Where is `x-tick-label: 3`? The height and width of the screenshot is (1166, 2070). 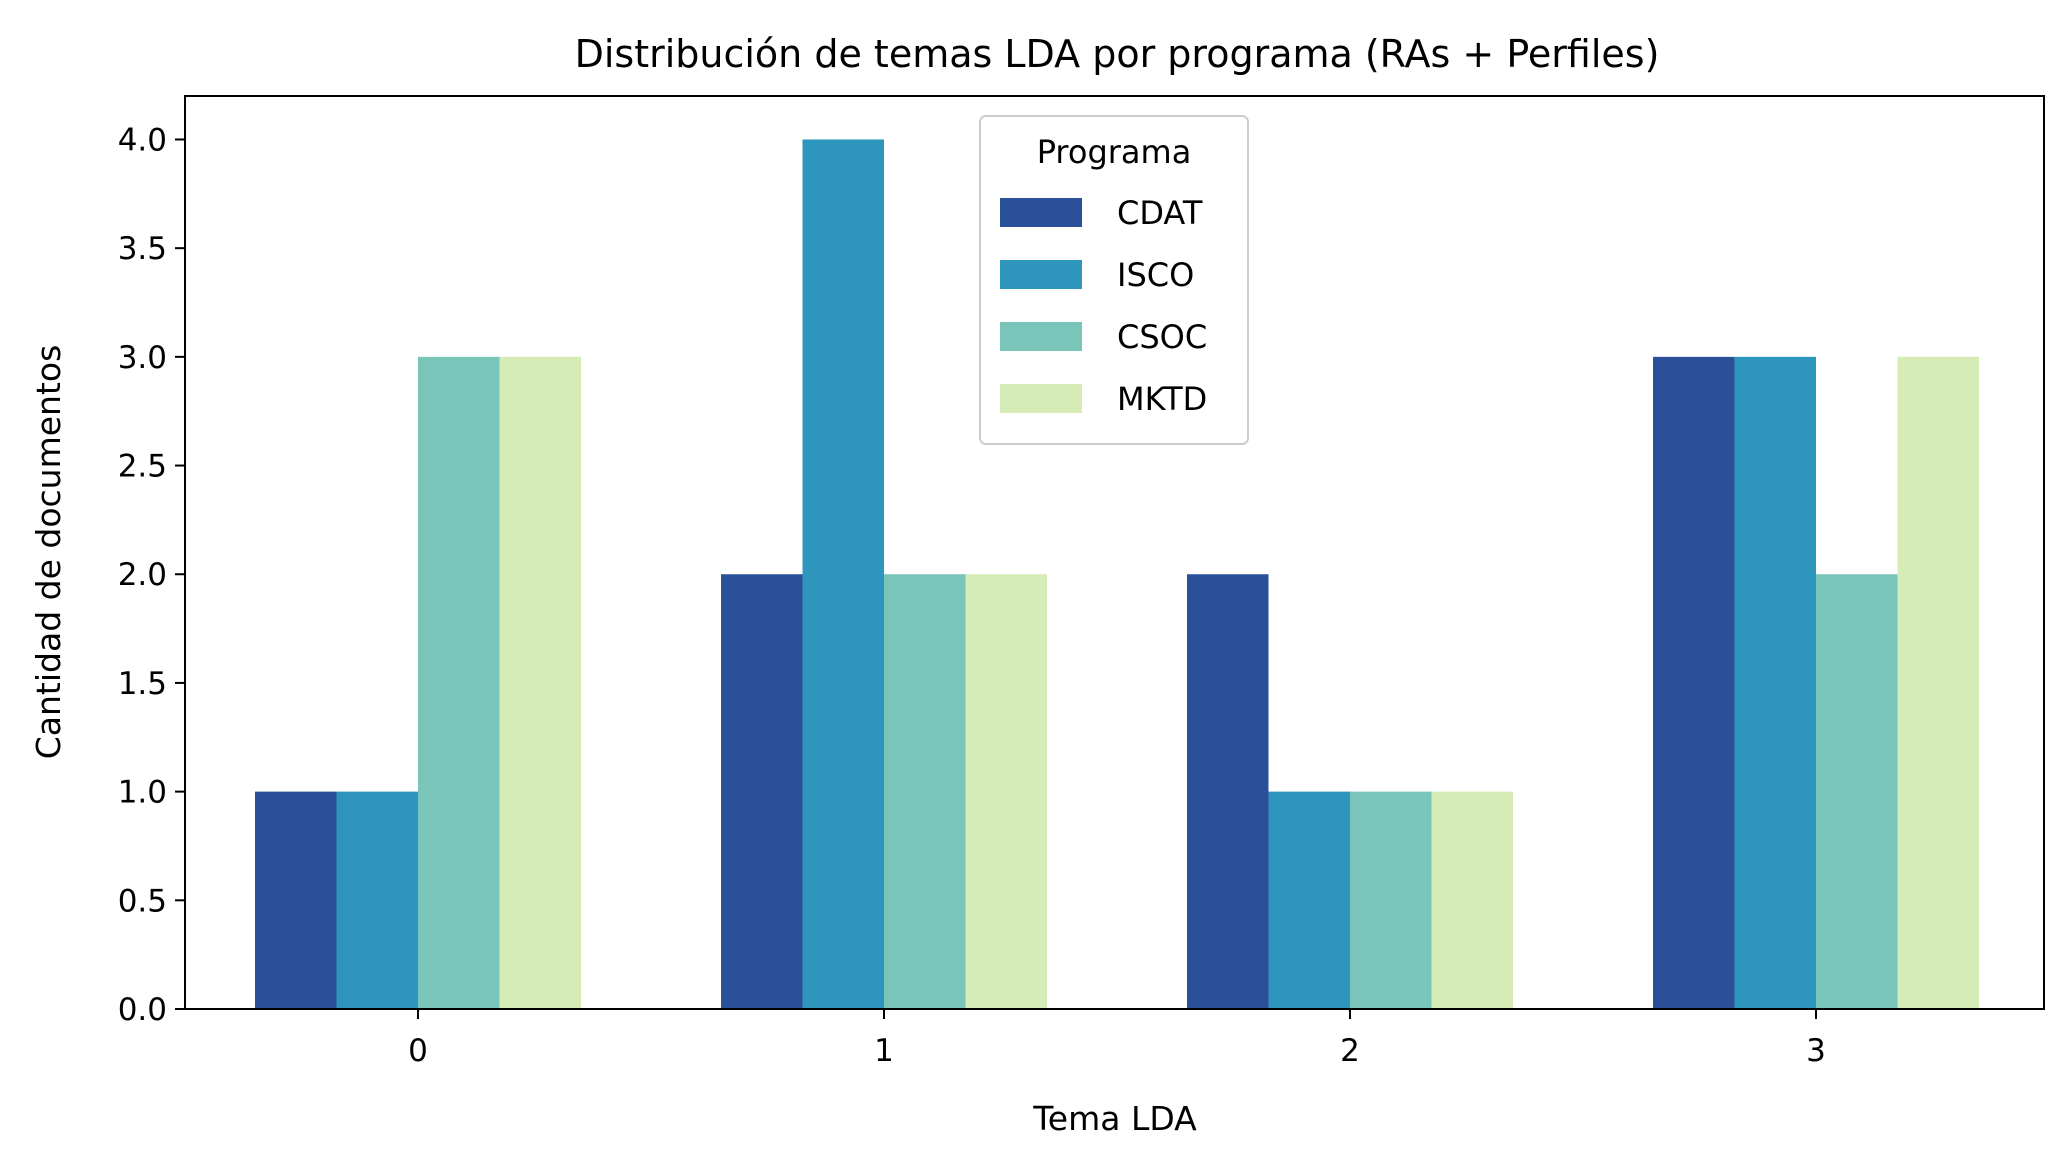
x-tick-label: 3 is located at coordinates (1816, 1051).